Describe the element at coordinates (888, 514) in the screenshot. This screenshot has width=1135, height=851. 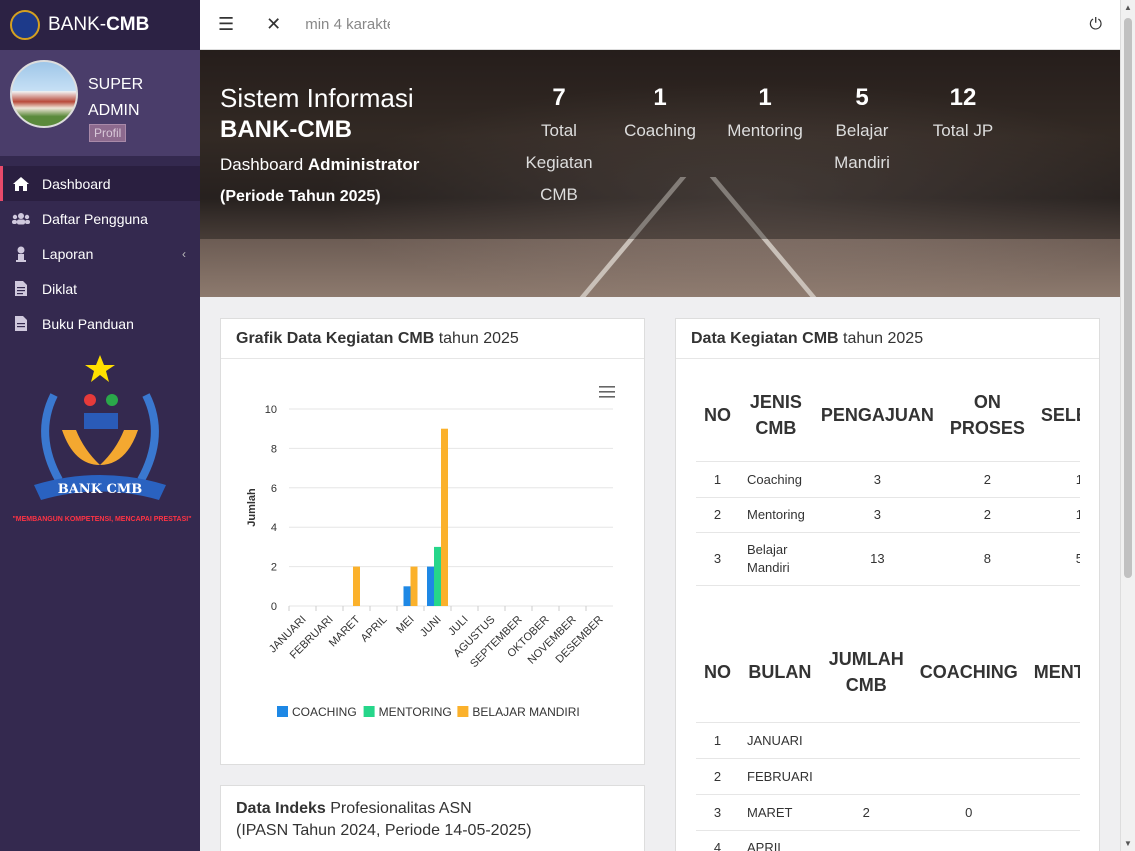
I see `table-row: 2Mentoring321` at that location.